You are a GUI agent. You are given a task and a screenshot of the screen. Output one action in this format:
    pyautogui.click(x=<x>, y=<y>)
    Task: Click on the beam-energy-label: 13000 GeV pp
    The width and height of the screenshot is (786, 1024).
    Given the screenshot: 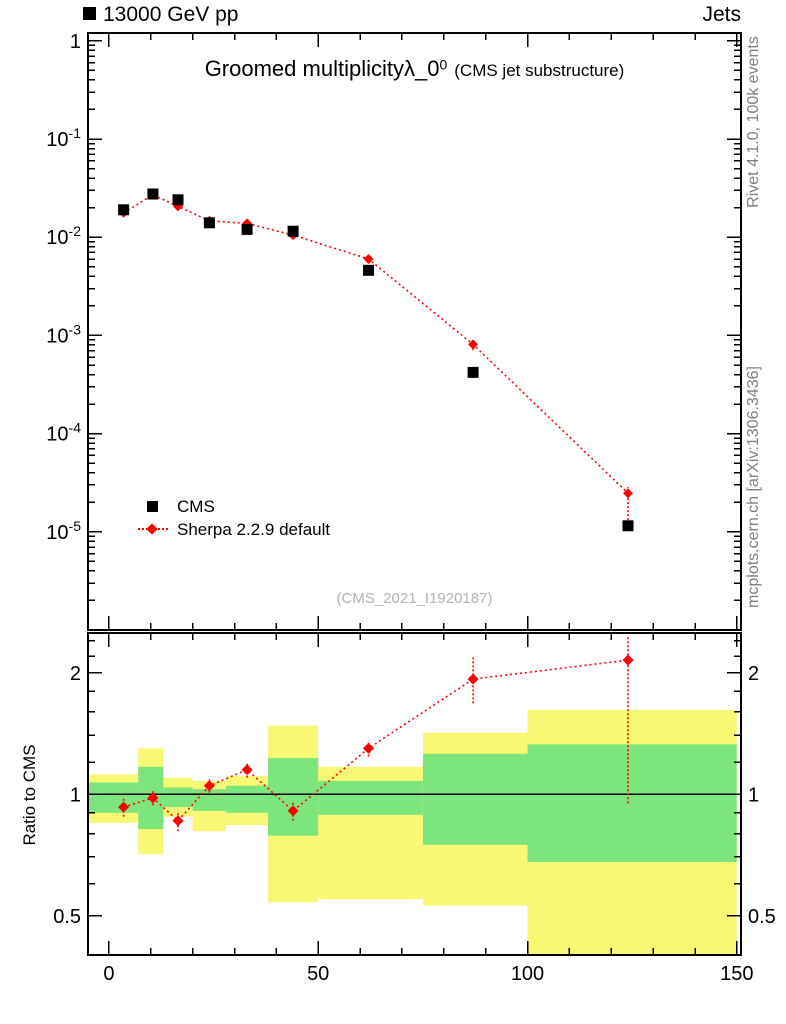 What is the action you would take?
    pyautogui.click(x=171, y=14)
    